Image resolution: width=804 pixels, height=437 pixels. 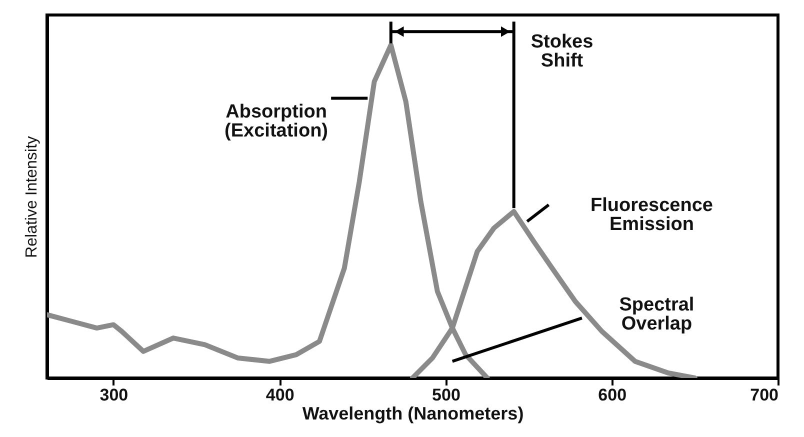 I want to click on x-tick-label: 400, so click(x=280, y=395).